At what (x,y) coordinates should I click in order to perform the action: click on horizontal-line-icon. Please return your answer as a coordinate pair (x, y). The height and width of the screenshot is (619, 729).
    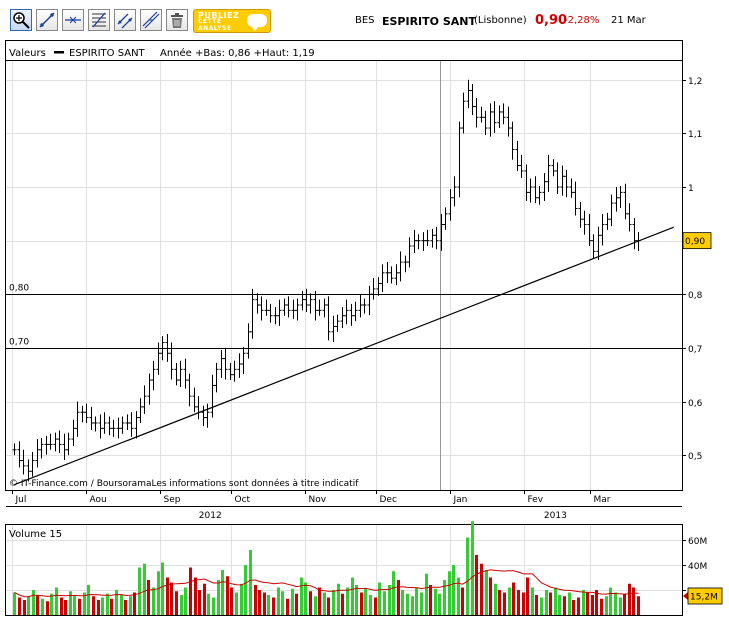
    Looking at the image, I should click on (73, 20).